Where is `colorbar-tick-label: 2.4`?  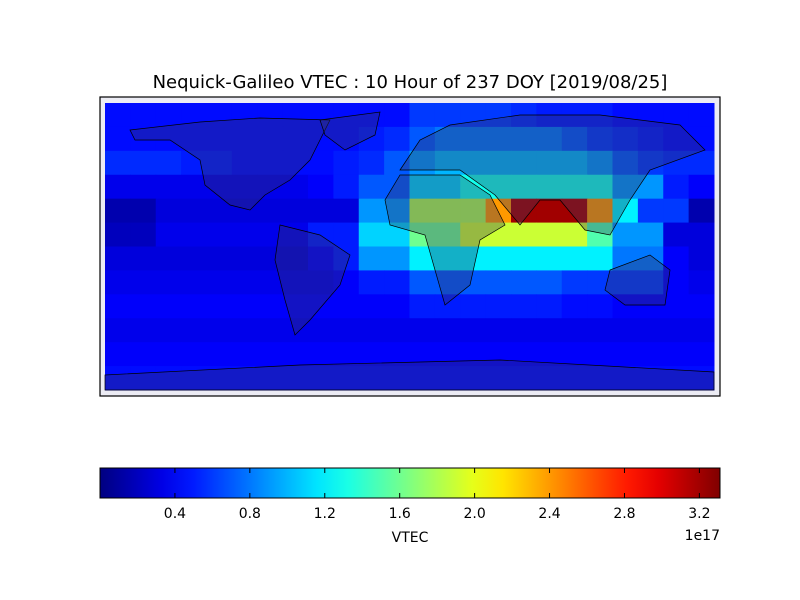 colorbar-tick-label: 2.4 is located at coordinates (549, 514).